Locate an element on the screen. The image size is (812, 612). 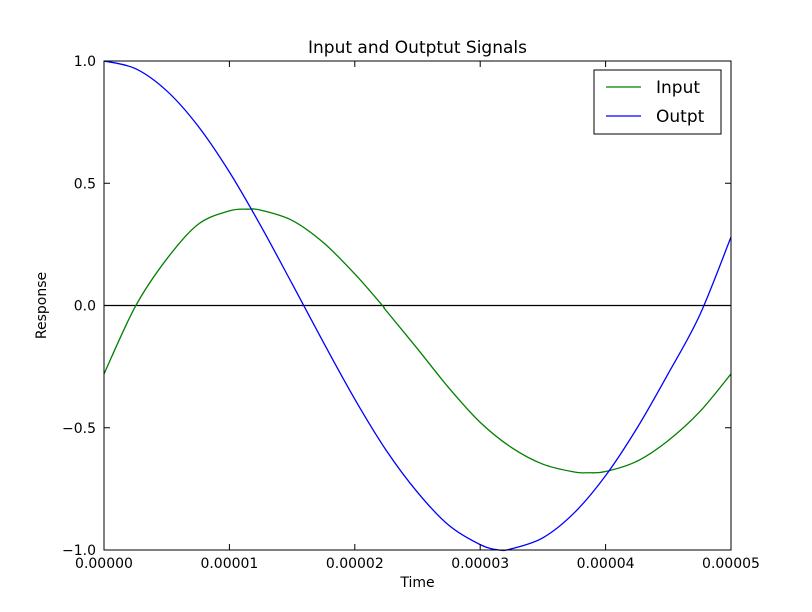
legend: Input Outpt is located at coordinates (657, 102).